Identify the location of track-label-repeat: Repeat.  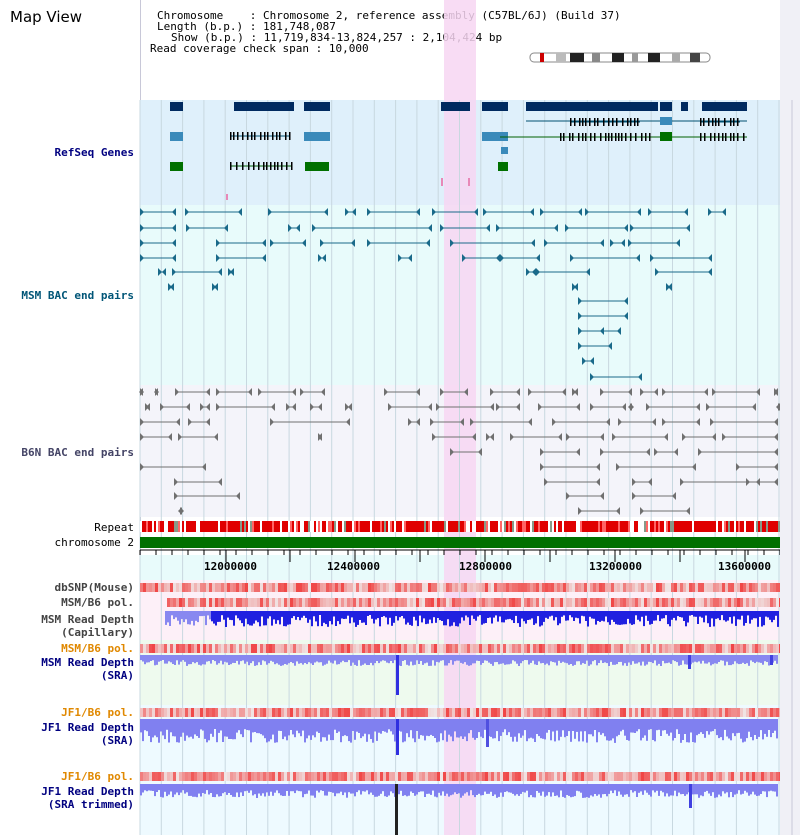
(114, 527).